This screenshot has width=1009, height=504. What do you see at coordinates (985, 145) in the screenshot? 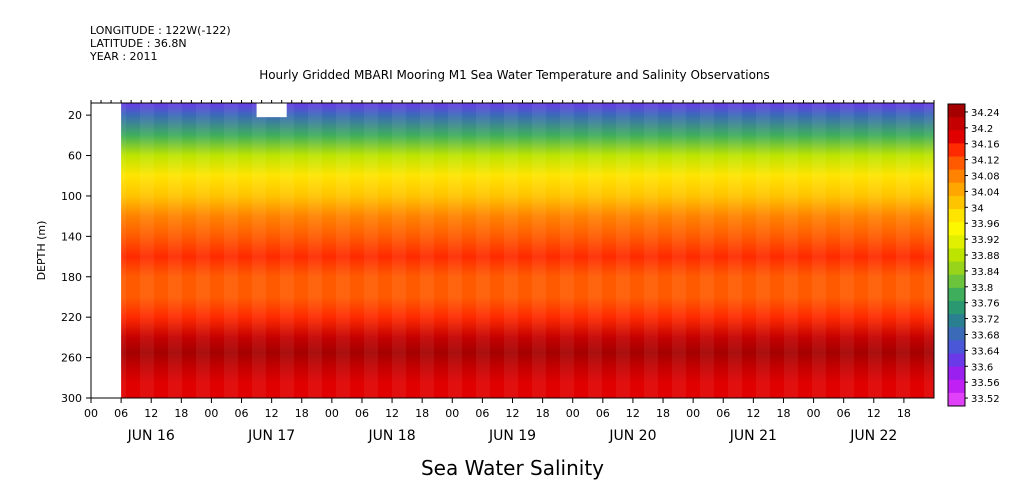
I see `colorbar-label: 34.16` at bounding box center [985, 145].